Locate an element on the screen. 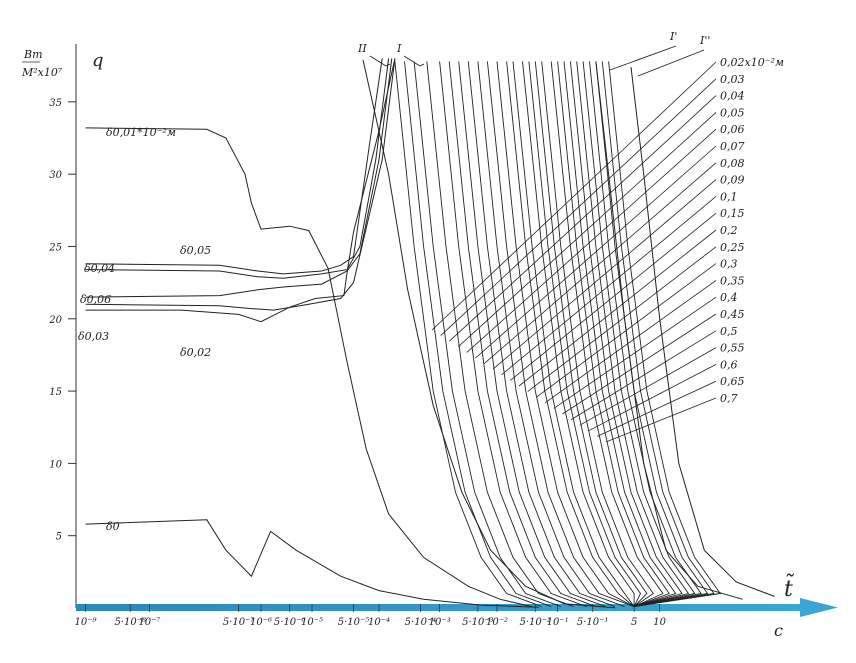  curve-label: 0,06 is located at coordinates (732, 129).